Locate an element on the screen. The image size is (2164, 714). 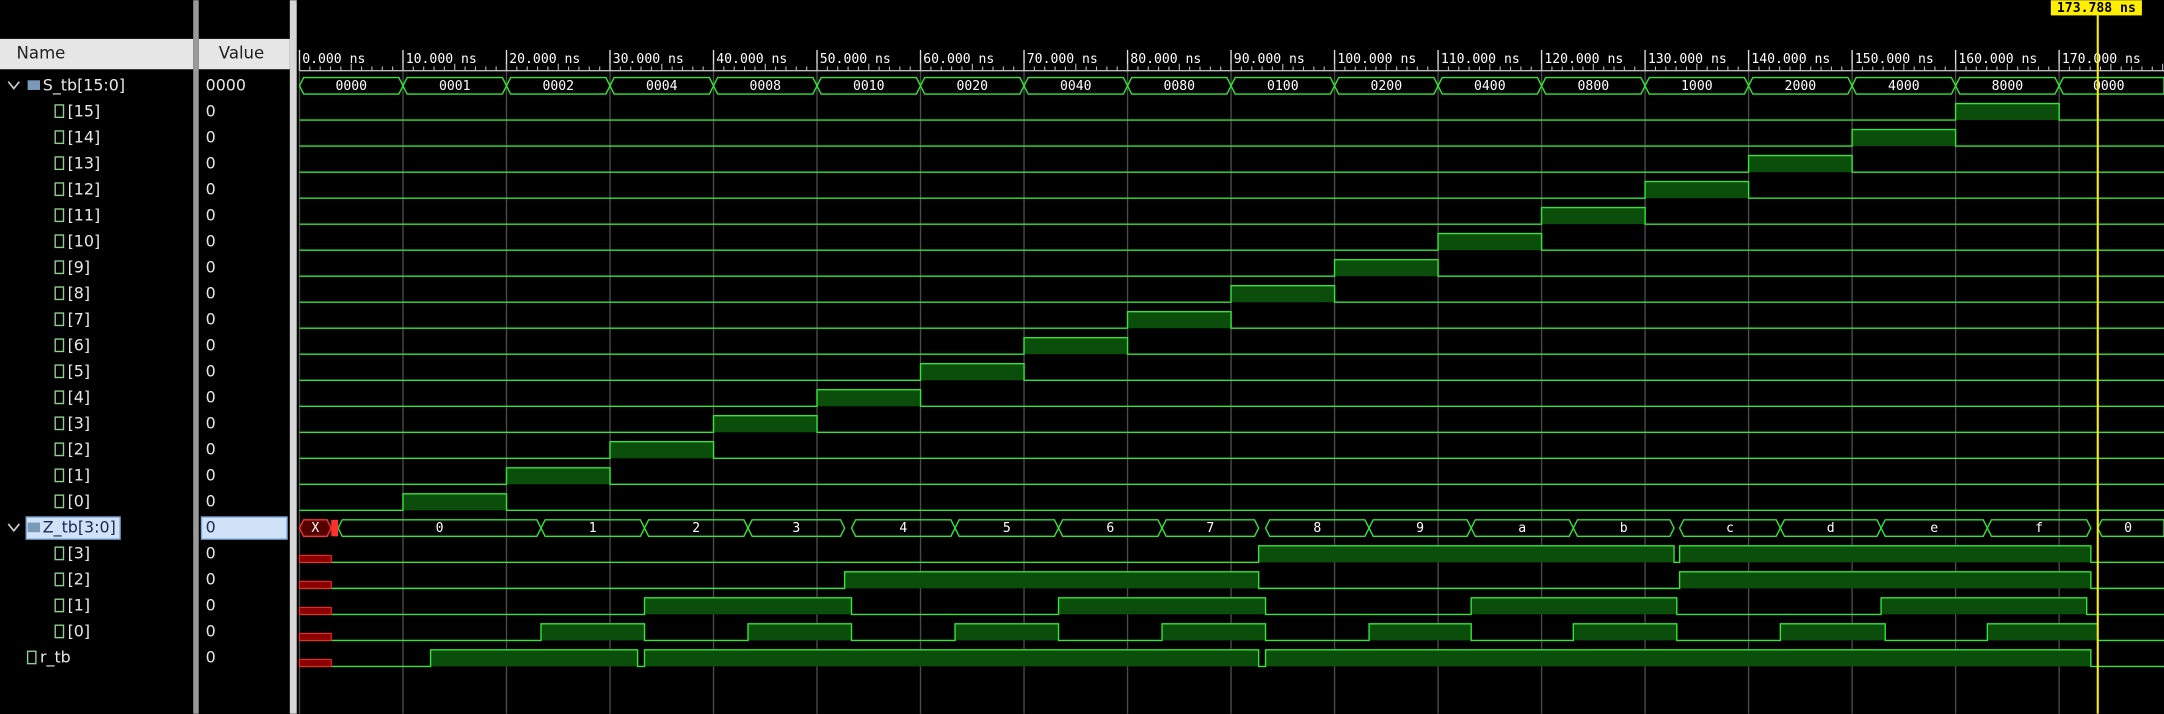
ruler-label: 160.000 ns is located at coordinates (1997, 59).